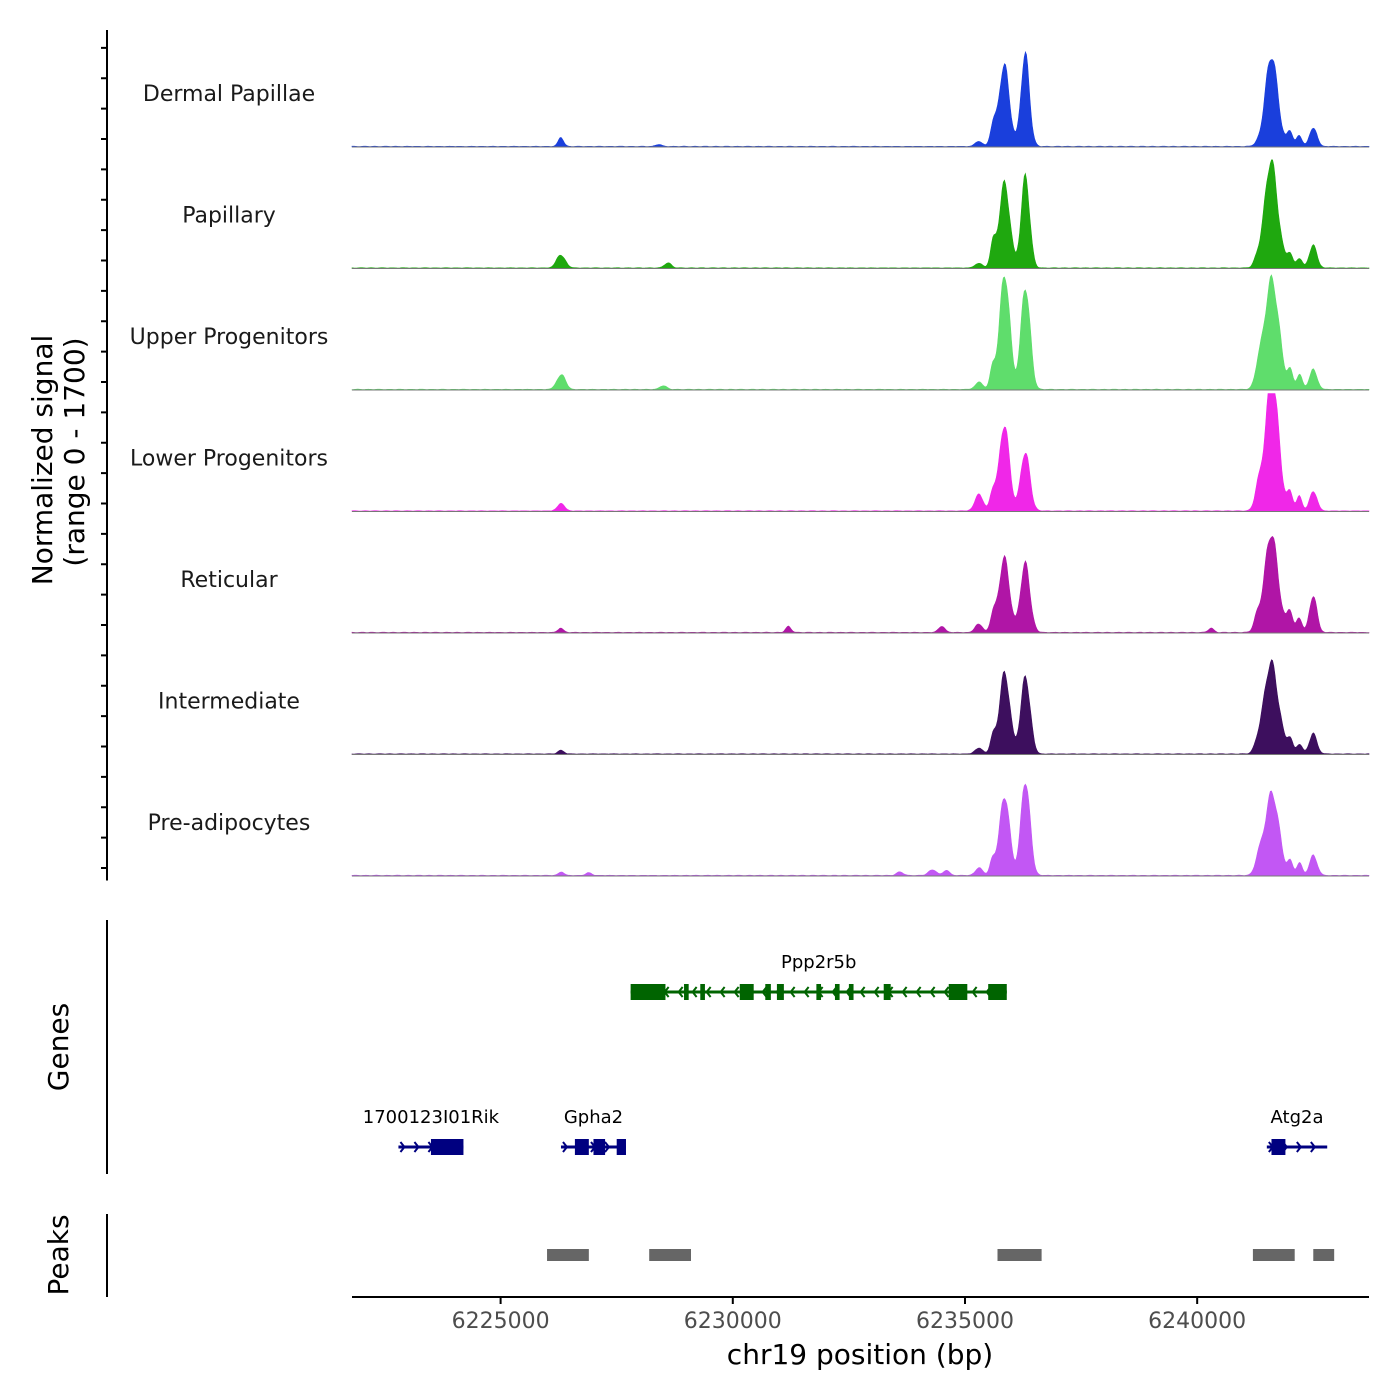  I want to click on track-label: Intermediate, so click(229, 702).